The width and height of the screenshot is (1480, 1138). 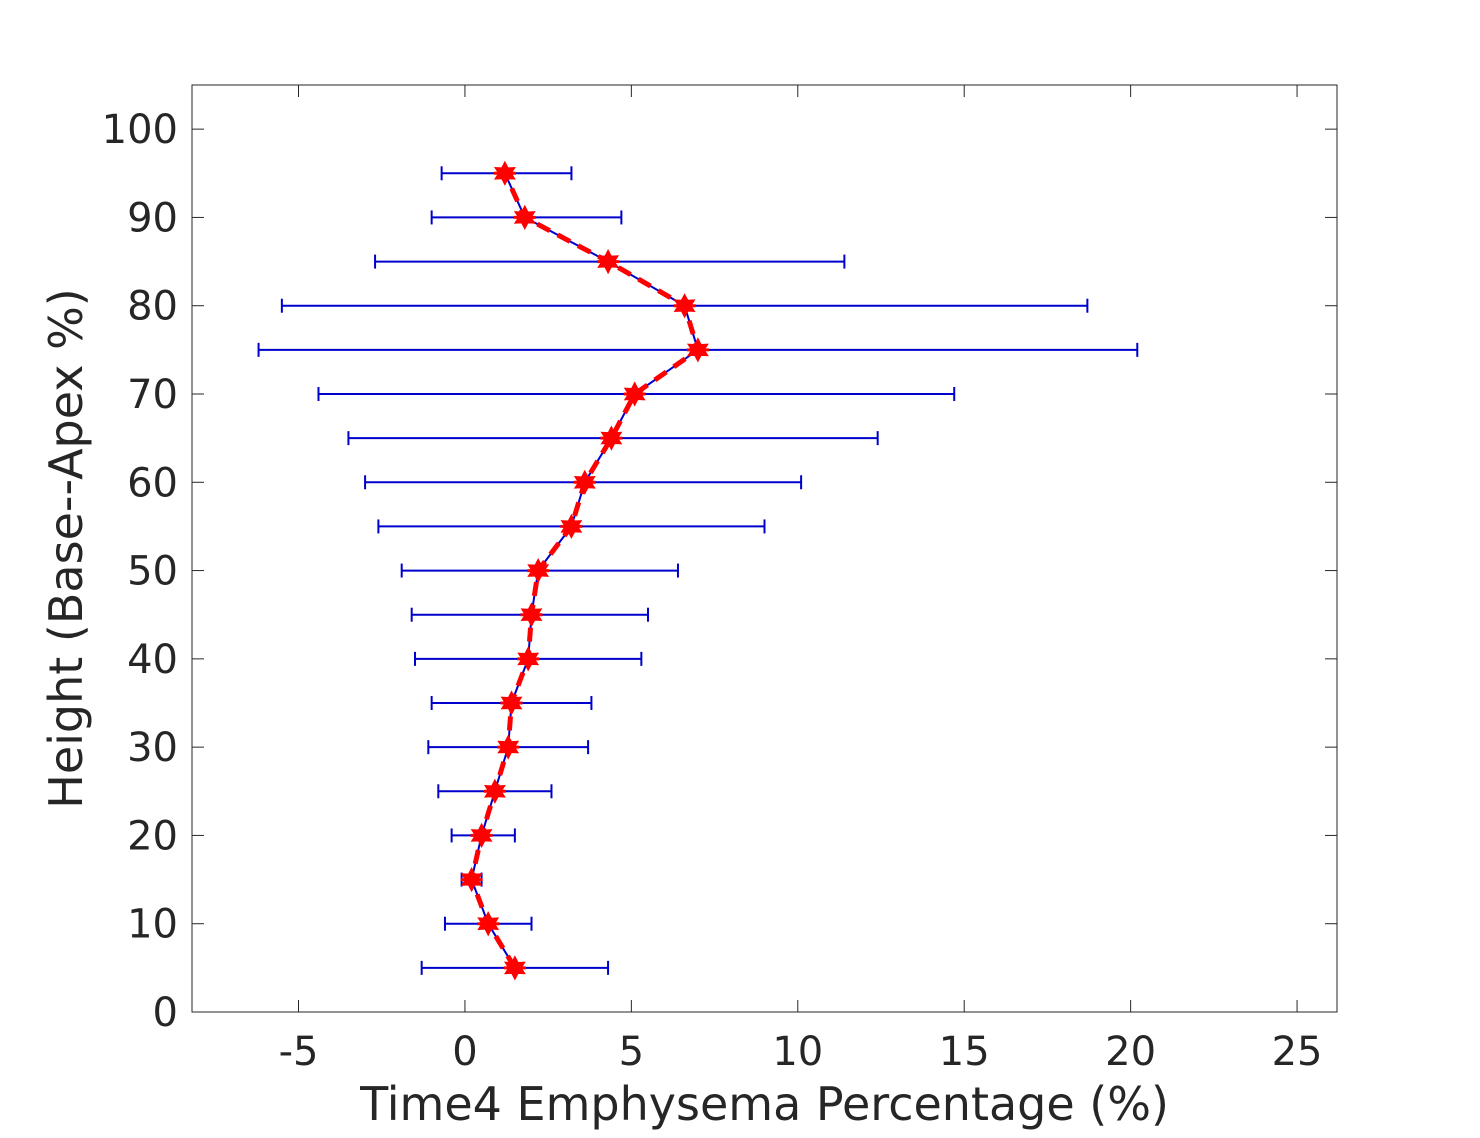 I want to click on y-tick-label: 0, so click(x=165, y=1013).